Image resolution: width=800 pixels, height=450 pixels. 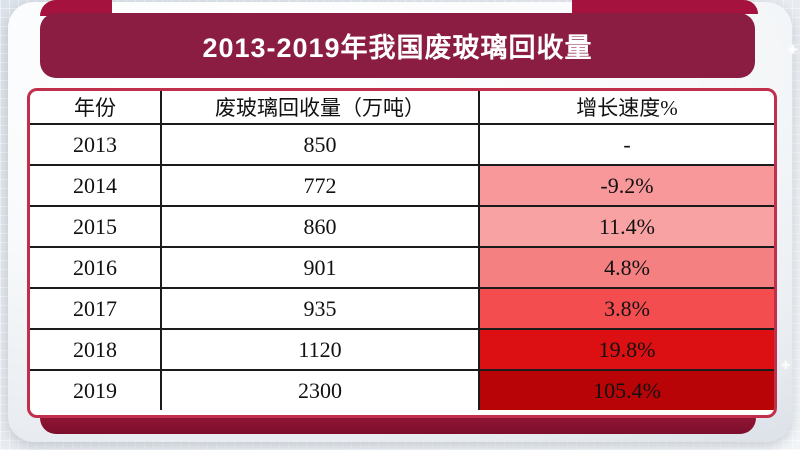 What do you see at coordinates (96, 267) in the screenshot?
I see `cell-year: 2016` at bounding box center [96, 267].